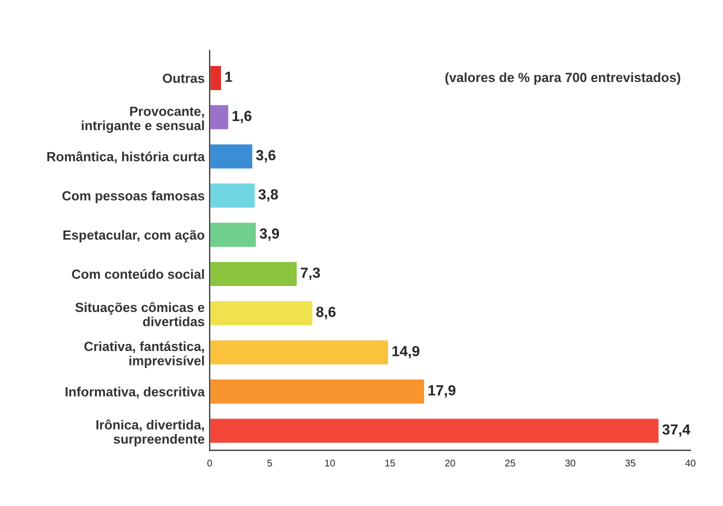 This screenshot has width=723, height=506. What do you see at coordinates (133, 197) in the screenshot?
I see `y-tick-label: Com pessoas famosas` at bounding box center [133, 197].